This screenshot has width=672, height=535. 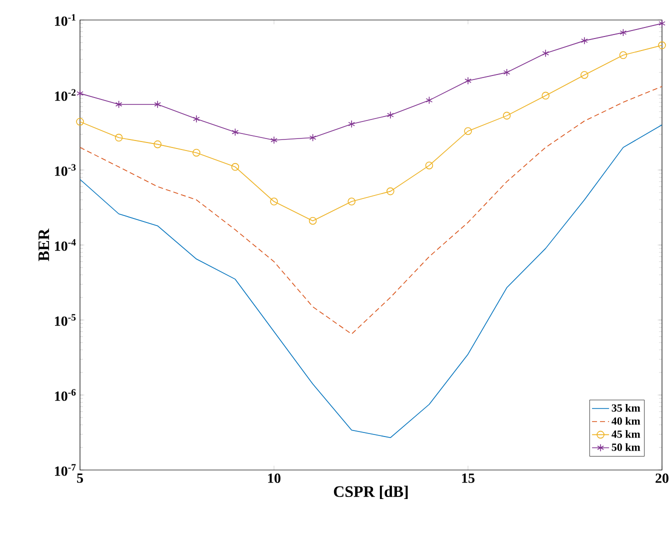 I want to click on y-tick-label: 10$^{-1}$, so click(x=65, y=20).